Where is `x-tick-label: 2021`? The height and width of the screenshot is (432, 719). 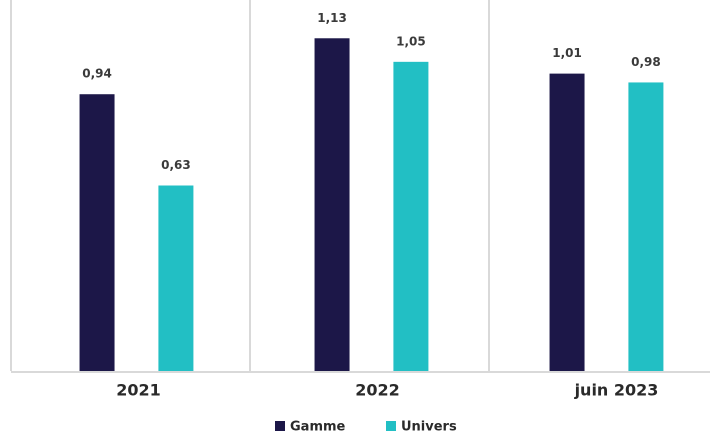 x-tick-label: 2021 is located at coordinates (138, 390).